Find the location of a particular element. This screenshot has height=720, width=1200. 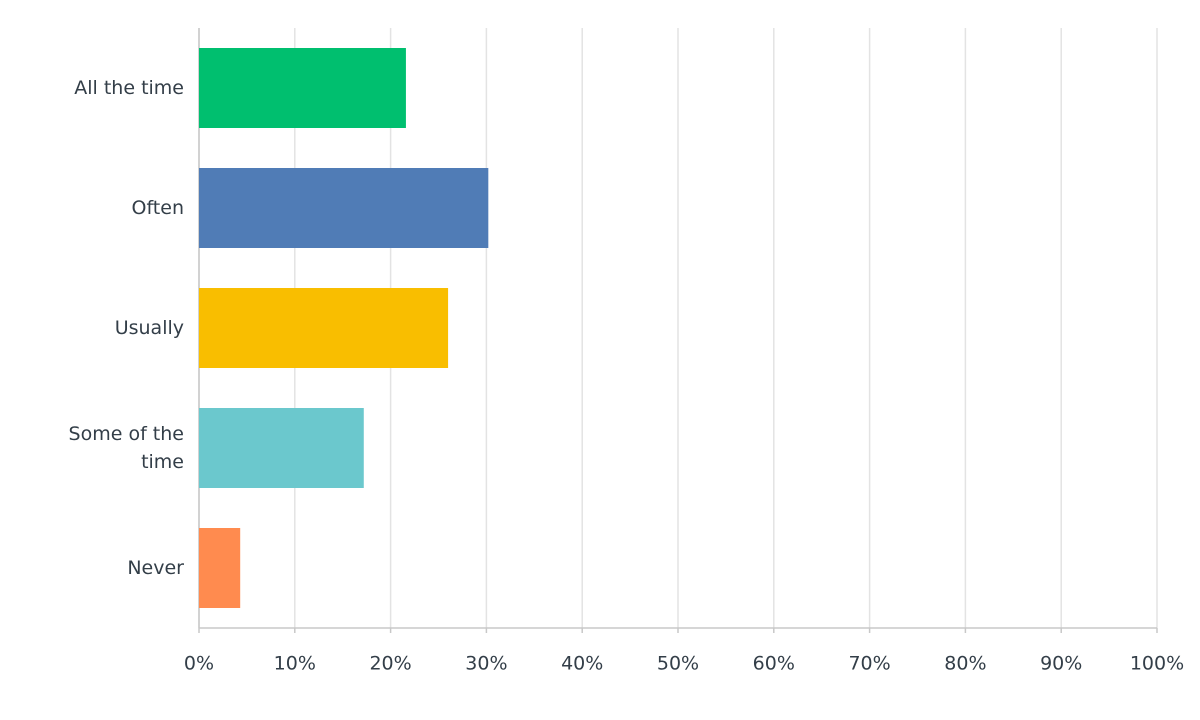

x-tick-label: 20% is located at coordinates (390, 664).